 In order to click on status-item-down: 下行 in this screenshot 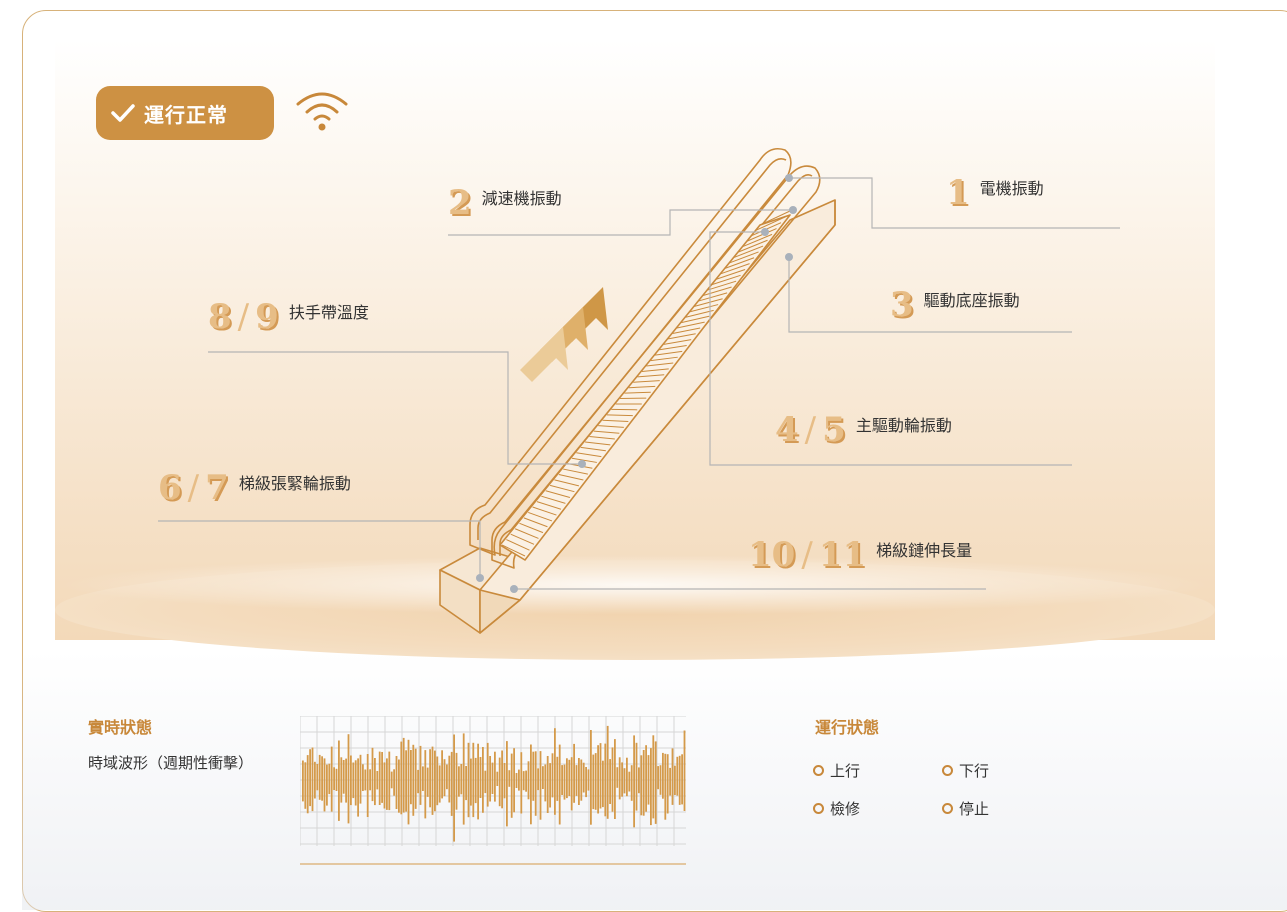, I will do `click(965, 770)`.